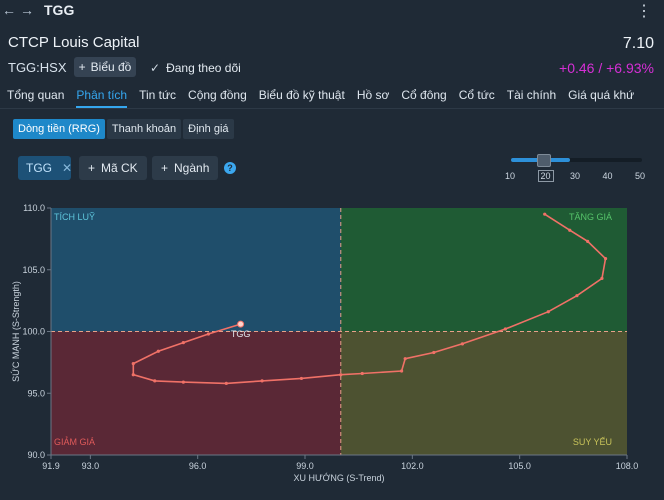  I want to click on tab-item: Phân tích, so click(102, 98).